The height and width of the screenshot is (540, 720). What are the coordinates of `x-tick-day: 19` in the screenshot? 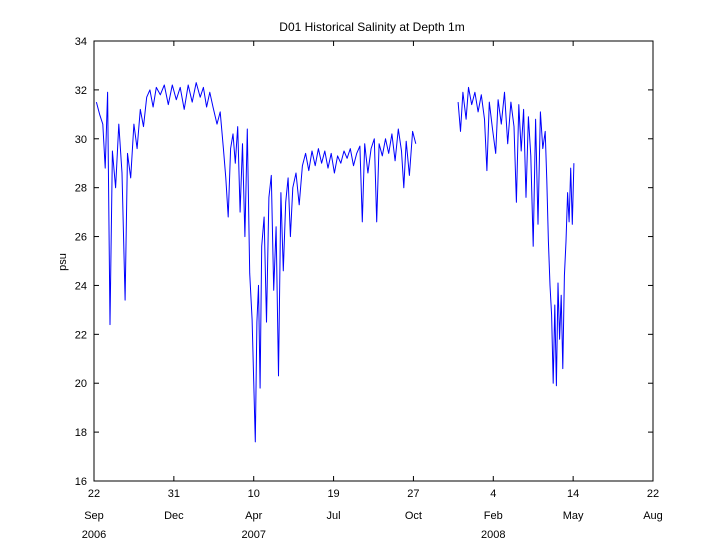 It's located at (333, 494).